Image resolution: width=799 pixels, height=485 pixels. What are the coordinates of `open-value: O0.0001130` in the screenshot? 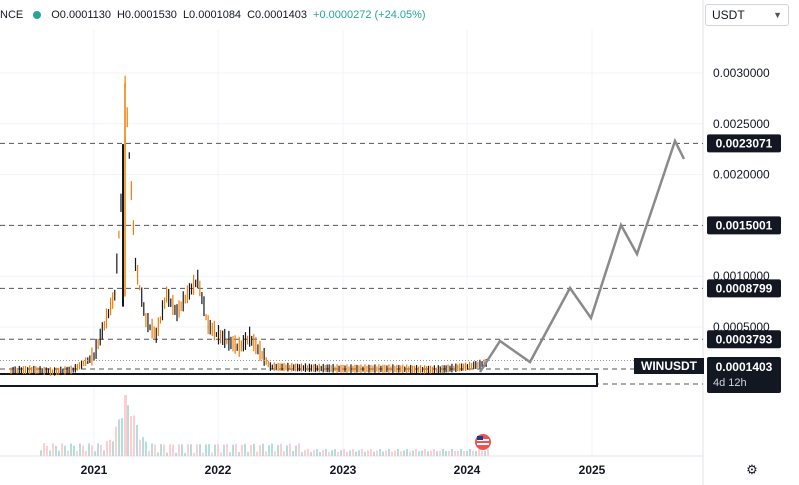 It's located at (81, 15).